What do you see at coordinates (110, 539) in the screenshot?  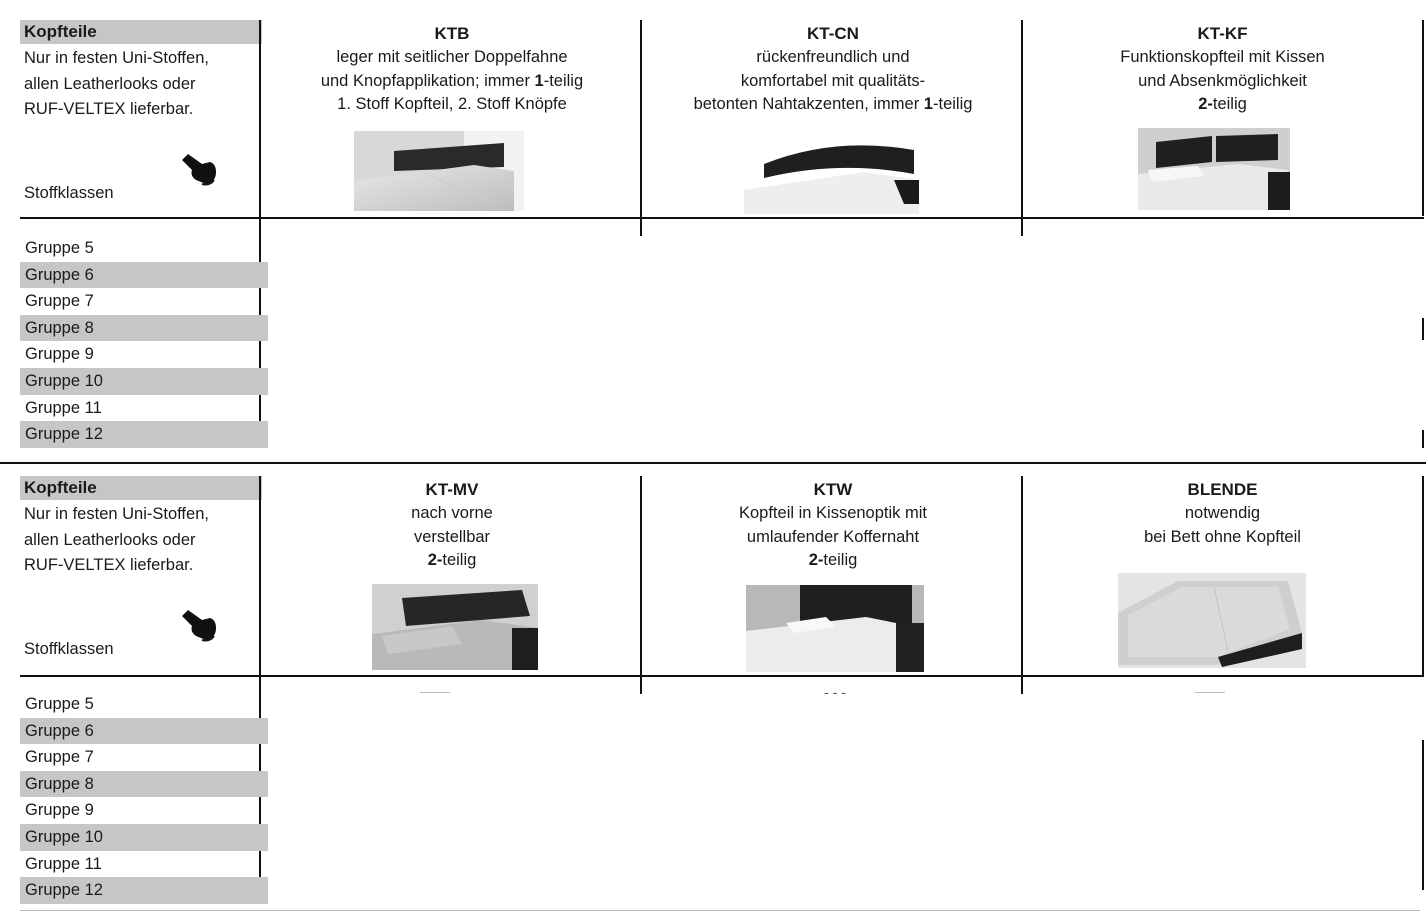 I see `section2-desc-line: allen Leatherlooks oder` at bounding box center [110, 539].